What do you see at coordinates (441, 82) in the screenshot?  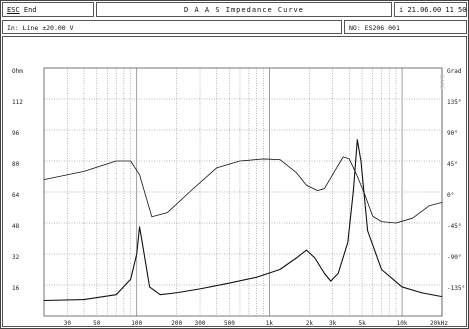 I see `watermark-text: DAAS` at bounding box center [441, 82].